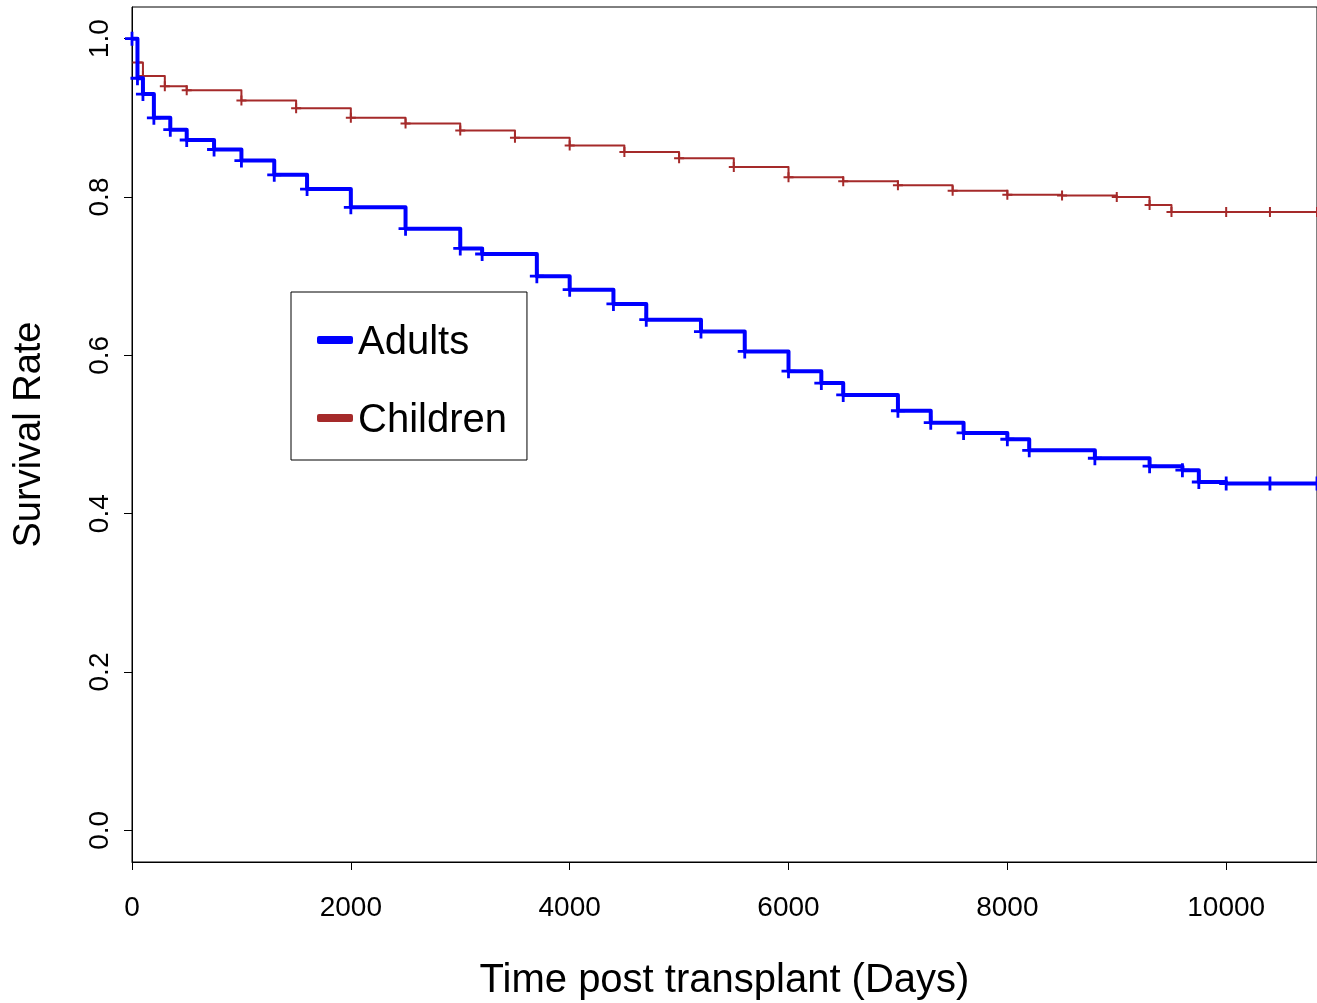 This screenshot has width=1317, height=1003. I want to click on x-axis-title: Time post transplant (Days), so click(724, 978).